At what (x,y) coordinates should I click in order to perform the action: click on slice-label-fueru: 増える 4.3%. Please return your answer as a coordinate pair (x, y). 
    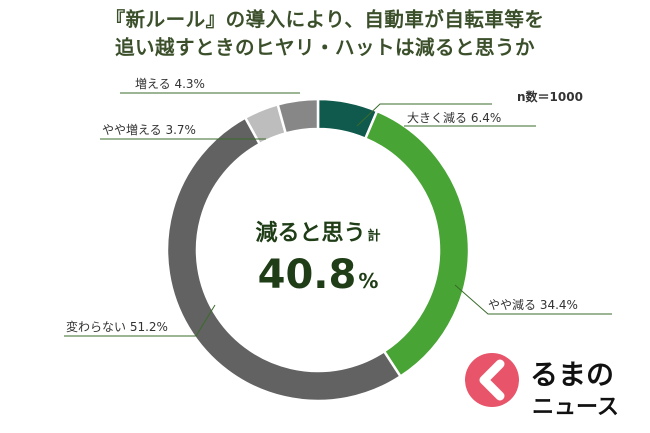
    Looking at the image, I should click on (170, 84).